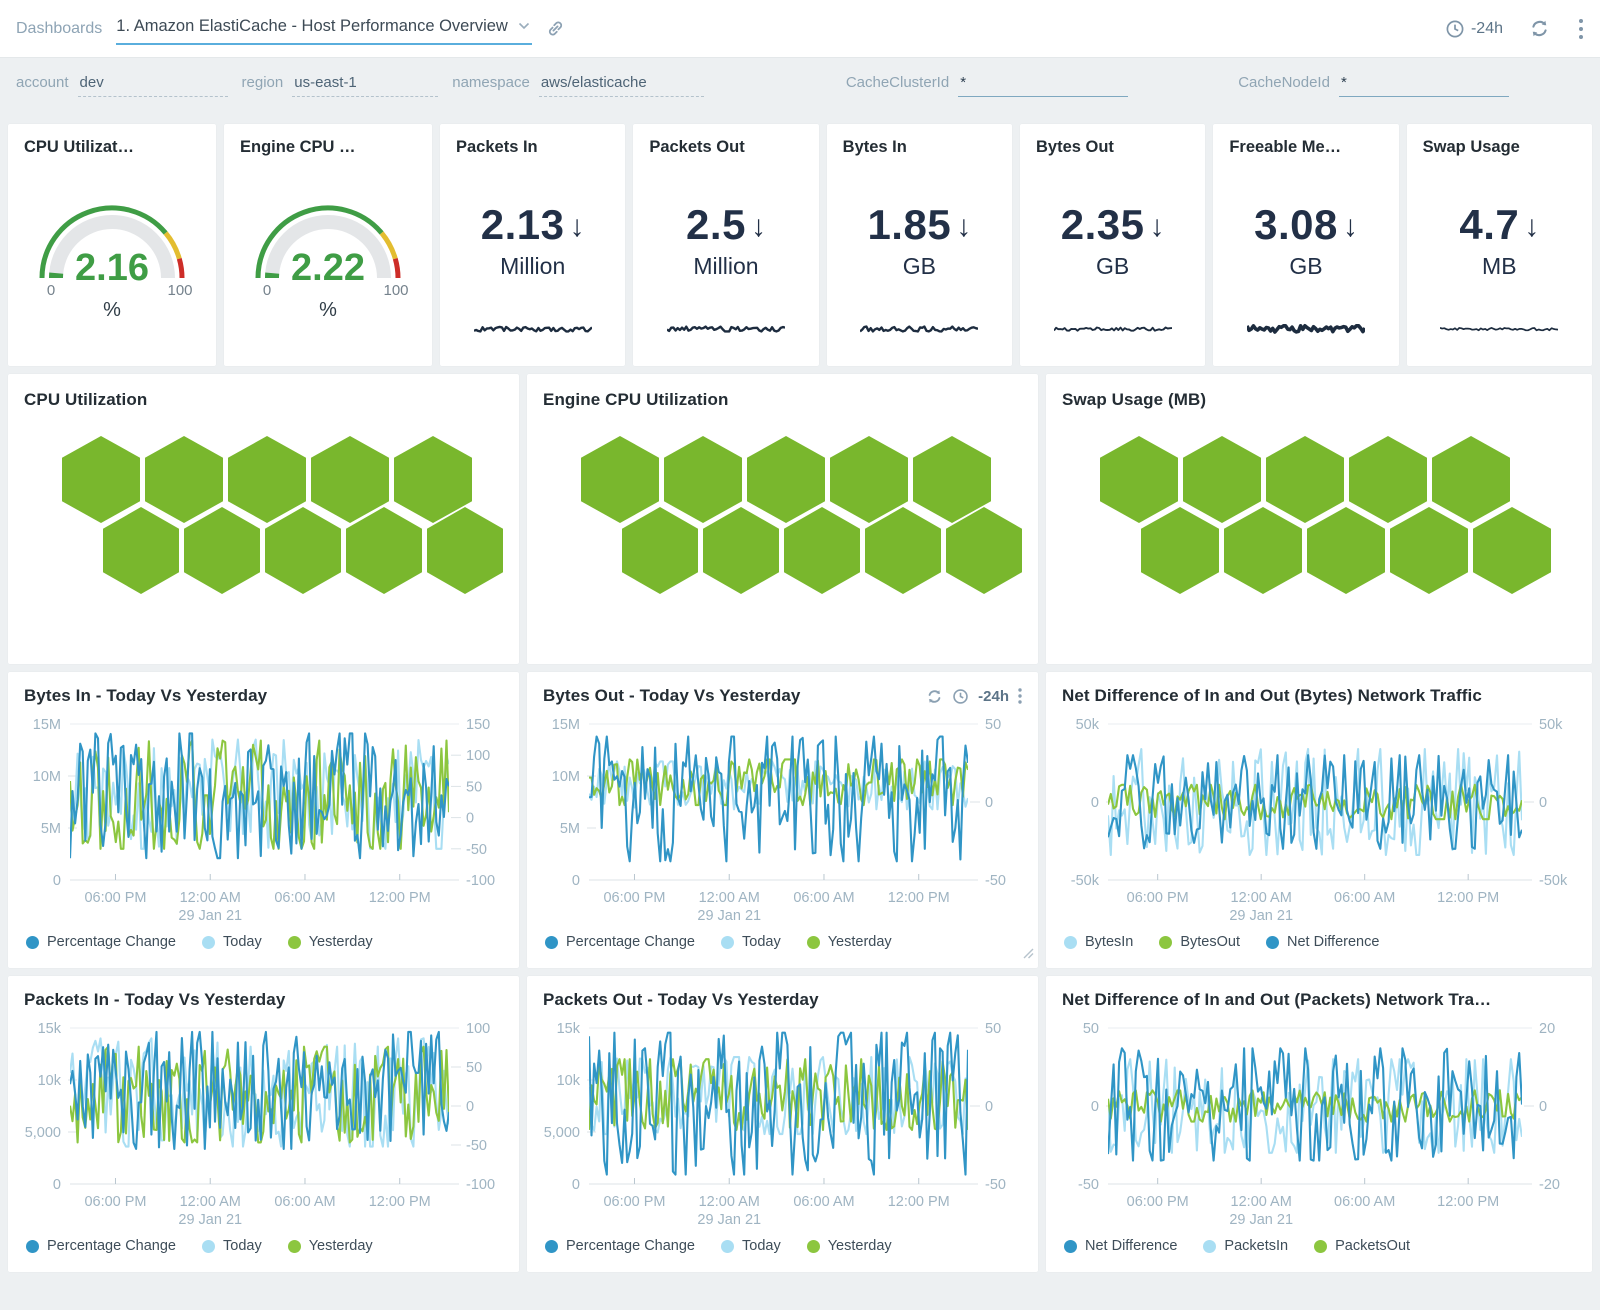 This screenshot has width=1600, height=1310. I want to click on legend-label: BytesOut, so click(1210, 942).